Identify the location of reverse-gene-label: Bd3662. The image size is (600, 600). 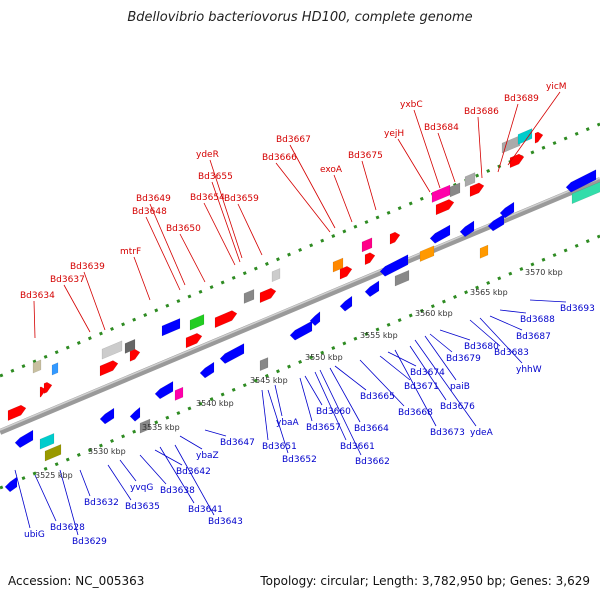
(372, 462).